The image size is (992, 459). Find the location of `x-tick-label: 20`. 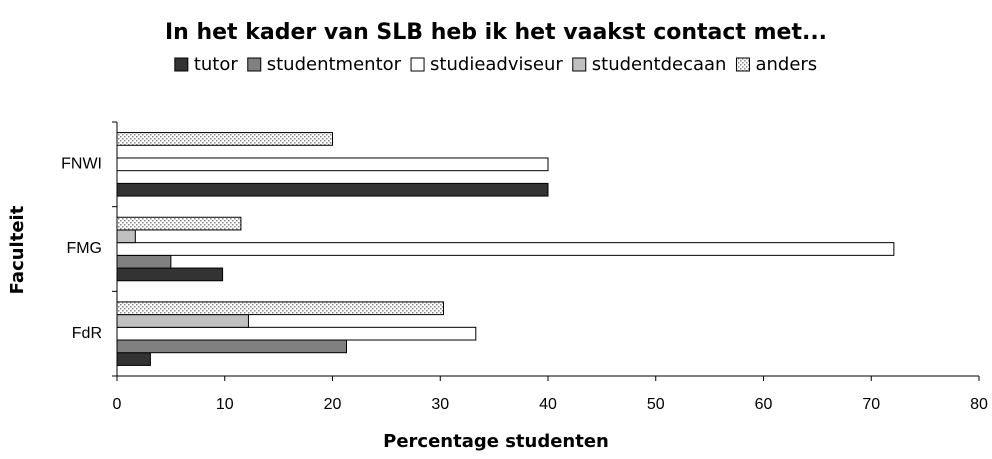

x-tick-label: 20 is located at coordinates (333, 404).